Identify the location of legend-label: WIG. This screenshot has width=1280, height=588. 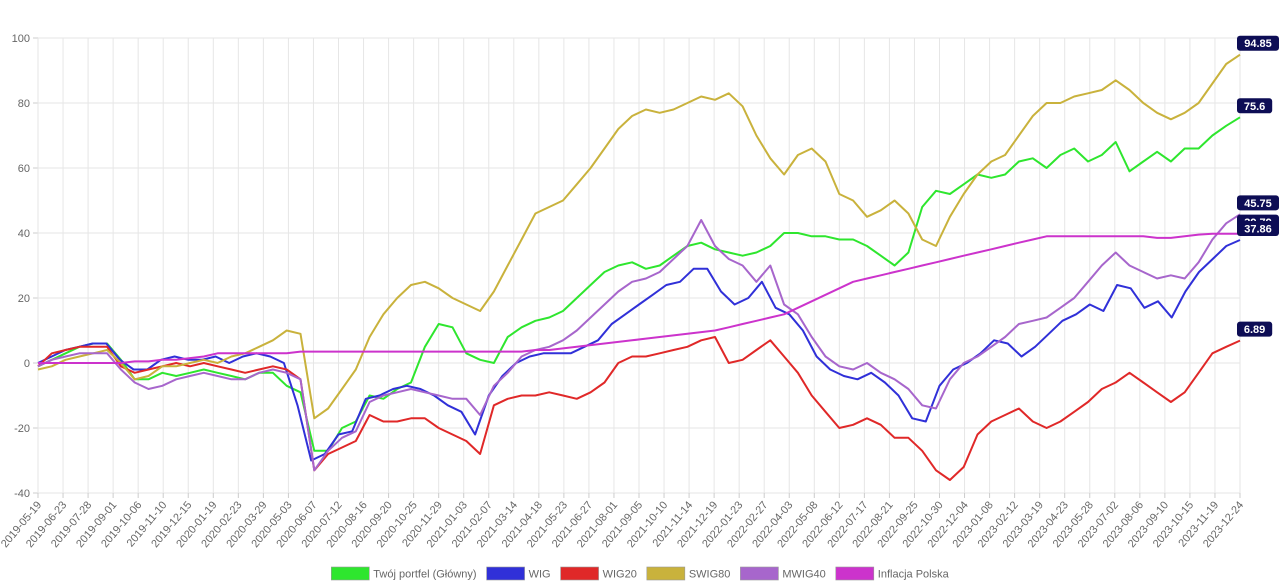
(540, 575).